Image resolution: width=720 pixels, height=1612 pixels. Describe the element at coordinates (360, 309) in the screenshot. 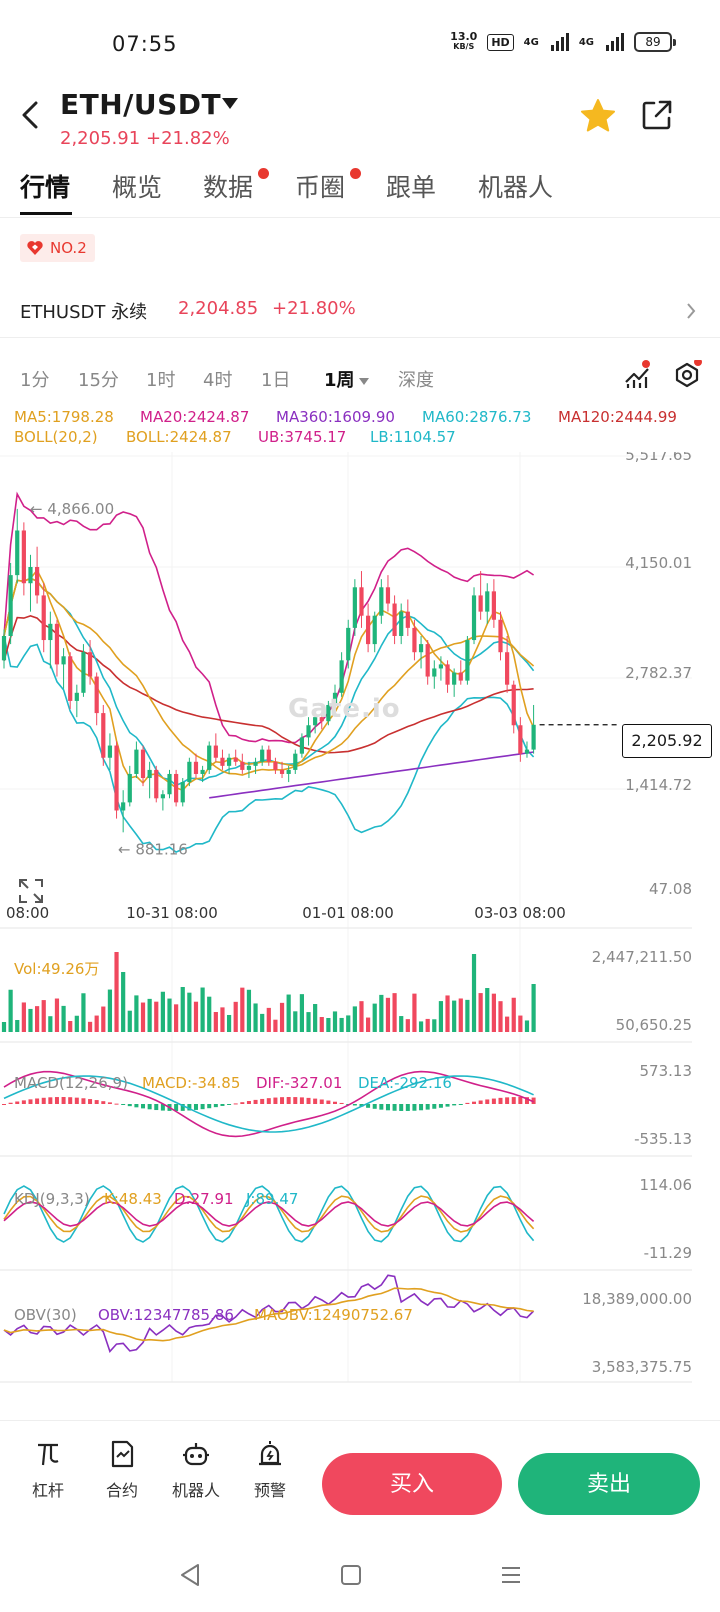

I see `perpetual-row: ETHUSDT 永续 2,204.85 +21.80%` at that location.